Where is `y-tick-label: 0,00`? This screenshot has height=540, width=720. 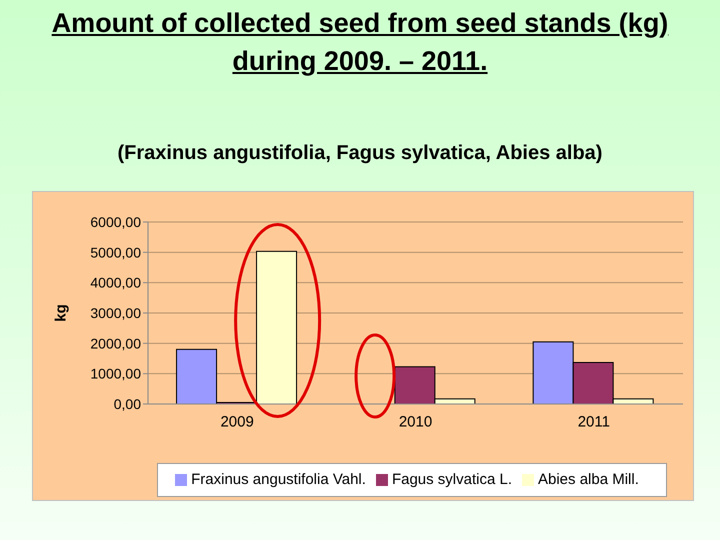 y-tick-label: 0,00 is located at coordinates (128, 404).